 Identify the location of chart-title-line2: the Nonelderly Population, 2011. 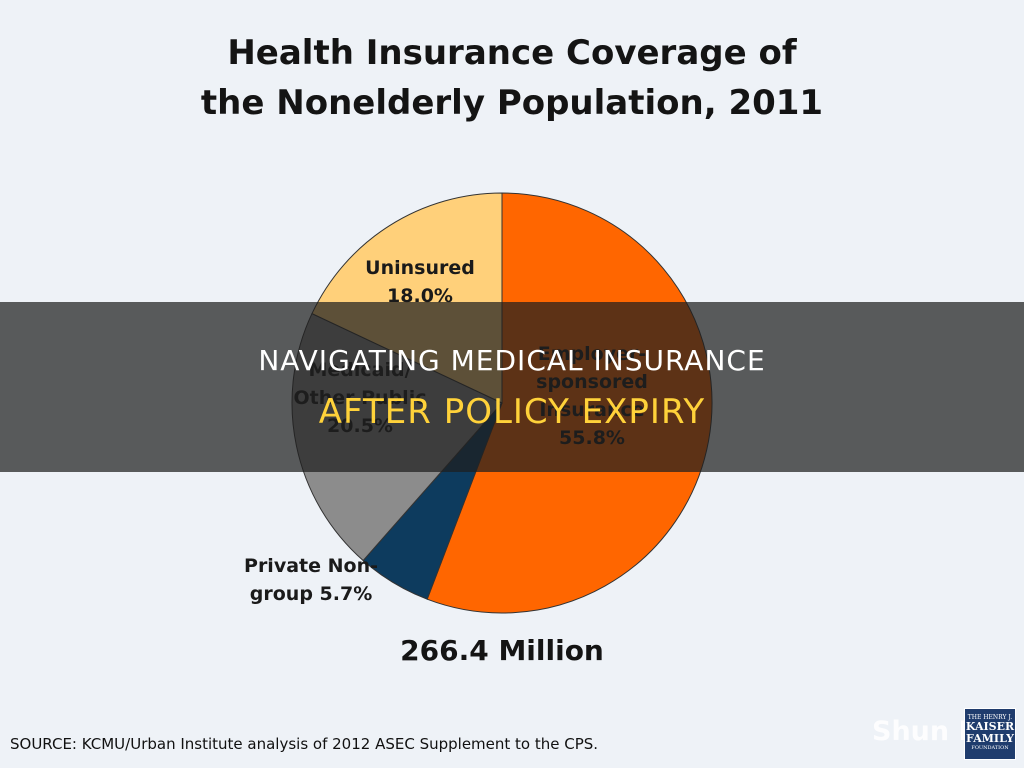
(512, 103).